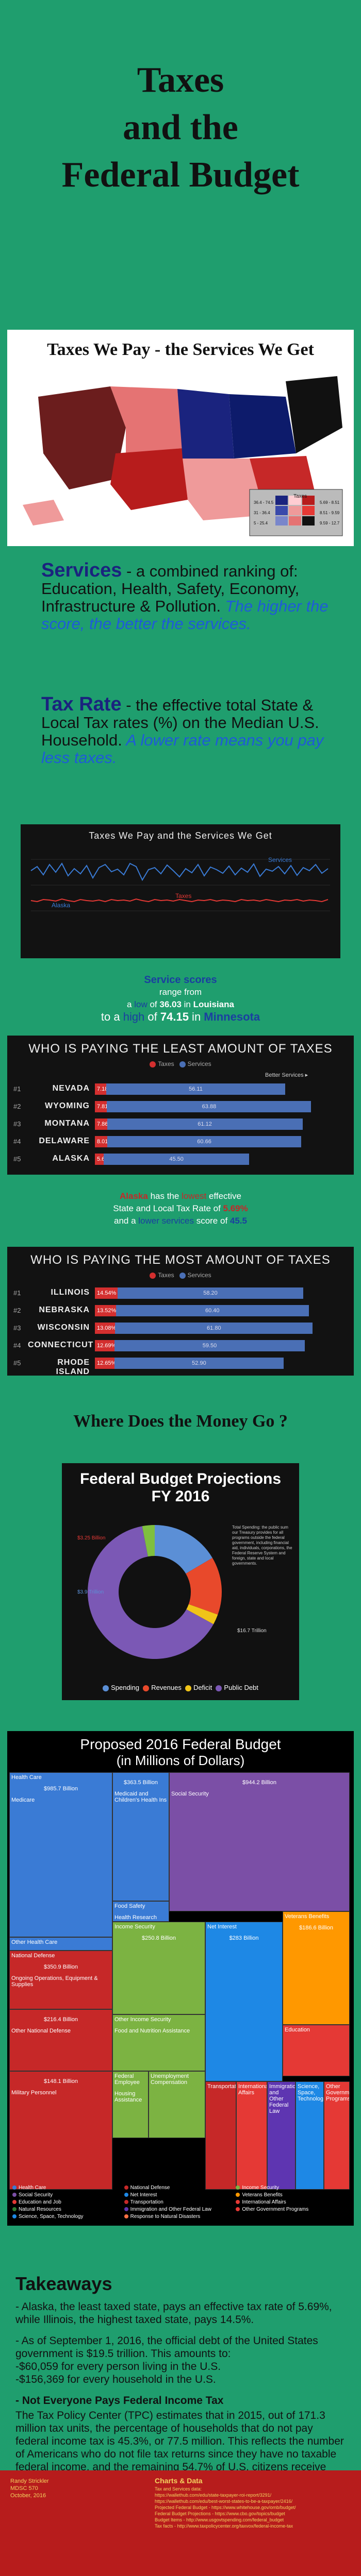 The width and height of the screenshot is (361, 2576). What do you see at coordinates (180, 1159) in the screenshot?
I see `least-row: #5 ALASKA 5.69%45.50` at bounding box center [180, 1159].